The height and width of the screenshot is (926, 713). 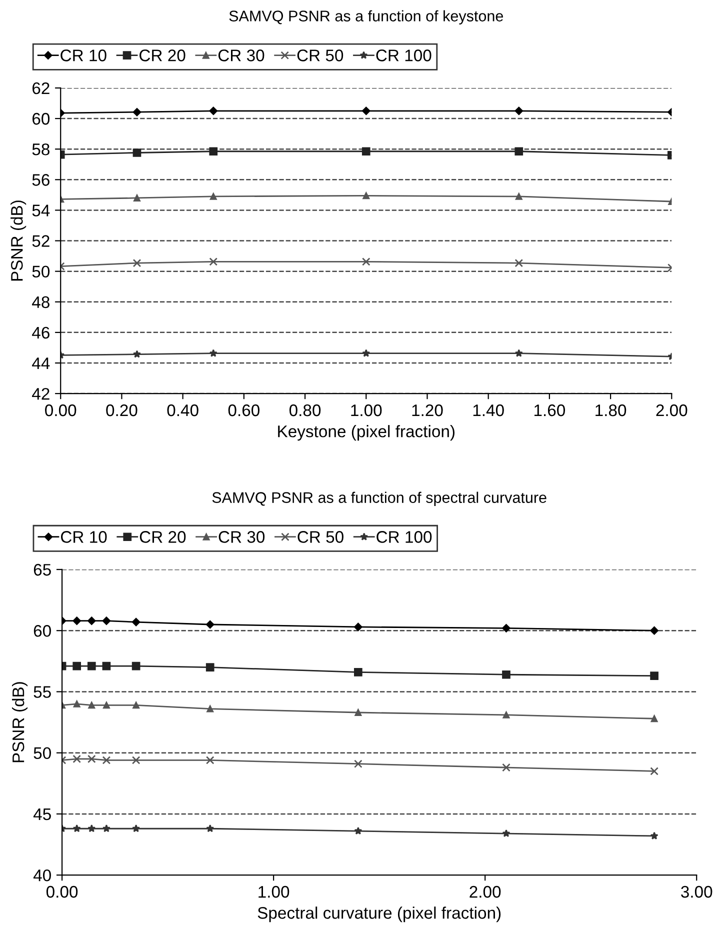 What do you see at coordinates (41, 332) in the screenshot?
I see `y-tick-label: 46` at bounding box center [41, 332].